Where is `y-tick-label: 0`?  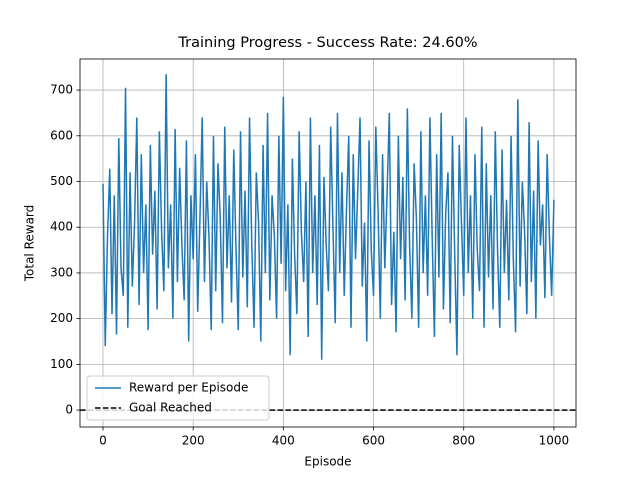 y-tick-label: 0 is located at coordinates (69, 410).